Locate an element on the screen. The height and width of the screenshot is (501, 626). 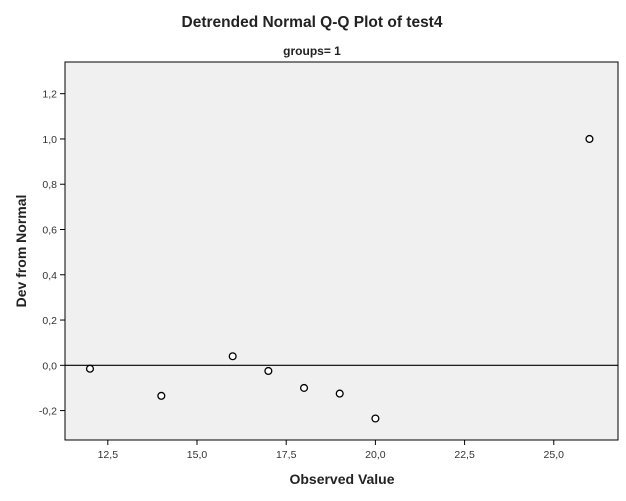
x-tick-label: 17,5 is located at coordinates (286, 455).